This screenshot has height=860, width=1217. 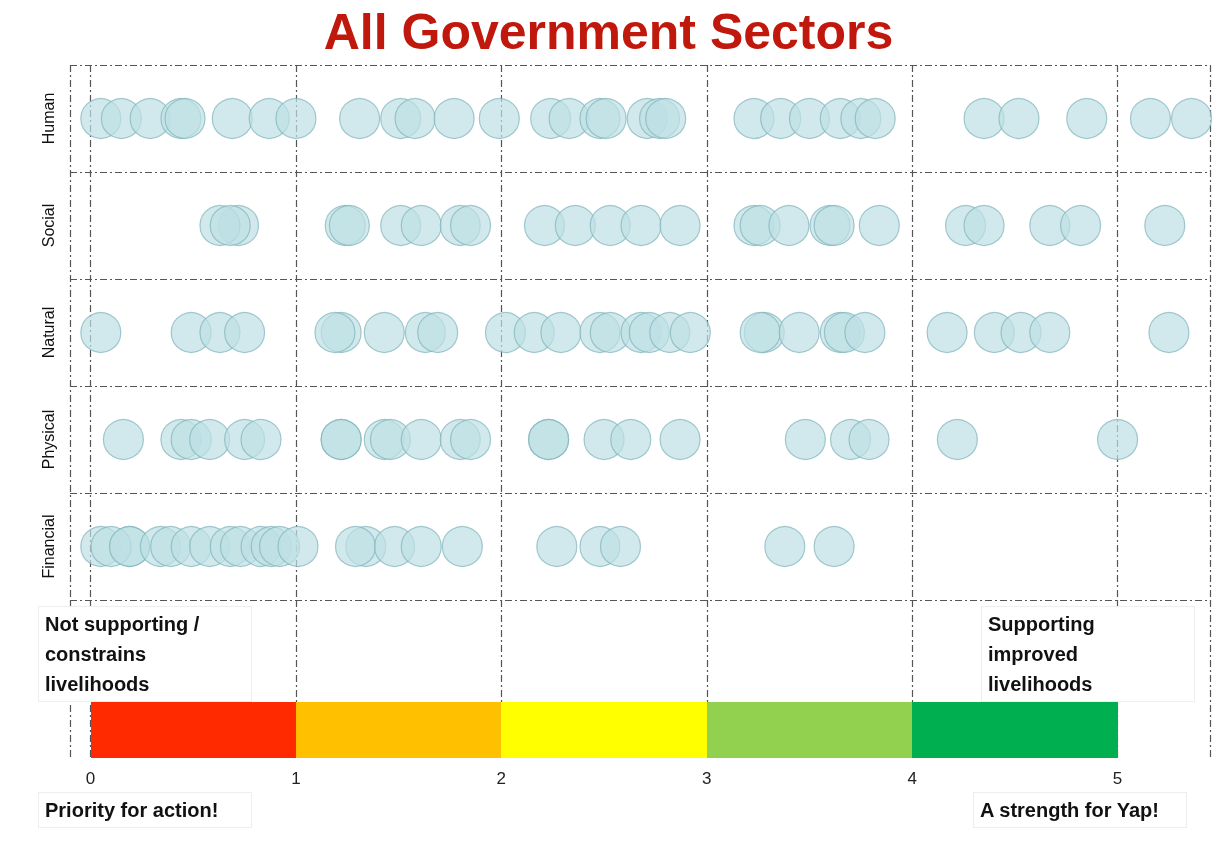 What do you see at coordinates (90, 778) in the screenshot?
I see `x-tick-label: 0` at bounding box center [90, 778].